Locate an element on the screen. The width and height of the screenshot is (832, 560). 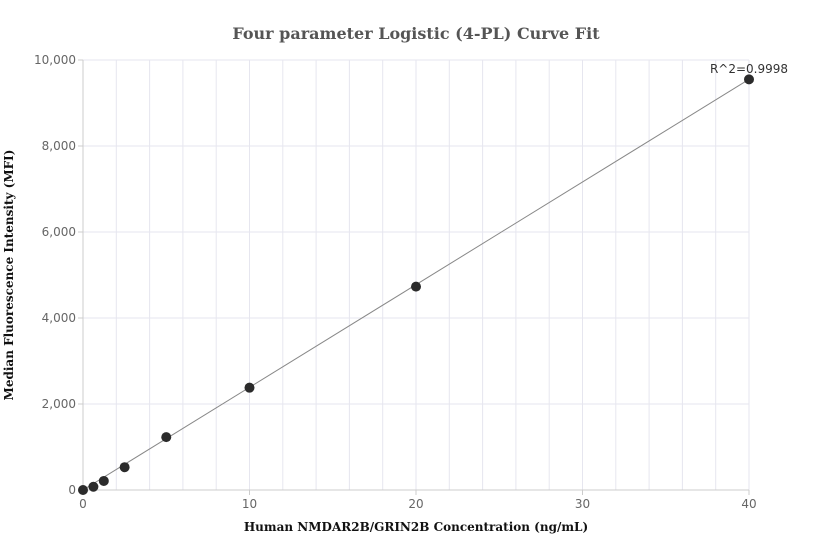
y-tick-label: 6,000 is located at coordinates (59, 232).